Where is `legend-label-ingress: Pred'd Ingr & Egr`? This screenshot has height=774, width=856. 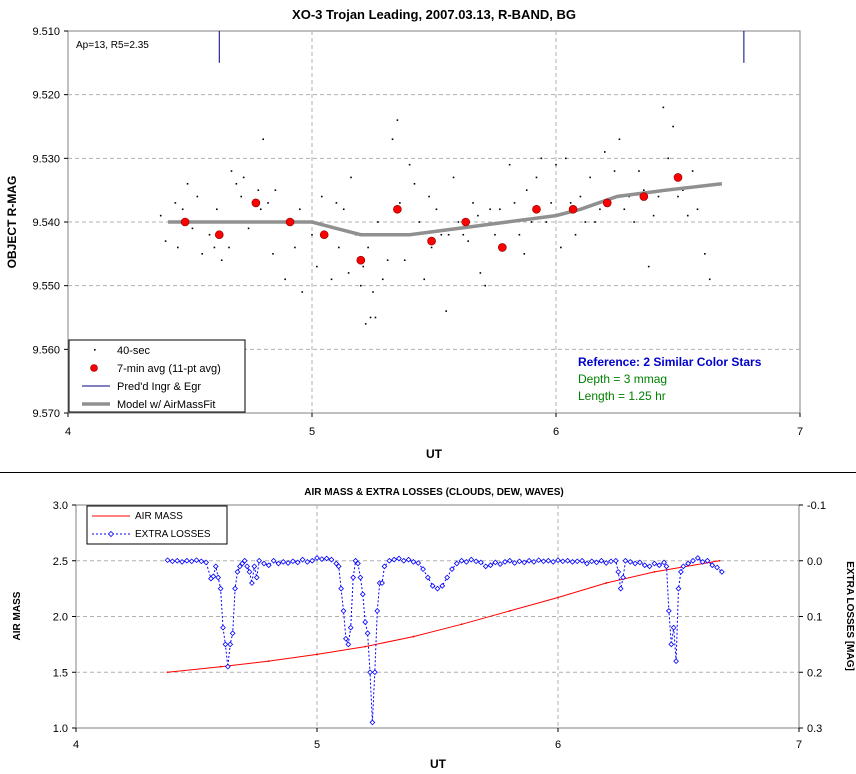 legend-label-ingress: Pred'd Ingr & Egr is located at coordinates (159, 387).